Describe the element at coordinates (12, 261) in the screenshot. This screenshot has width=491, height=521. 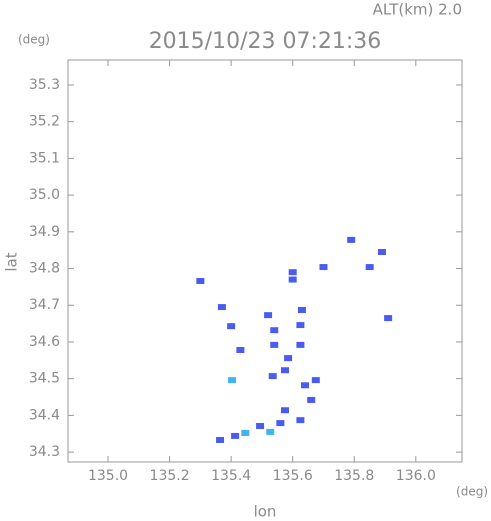
I see `y-axis-label: lat` at that location.